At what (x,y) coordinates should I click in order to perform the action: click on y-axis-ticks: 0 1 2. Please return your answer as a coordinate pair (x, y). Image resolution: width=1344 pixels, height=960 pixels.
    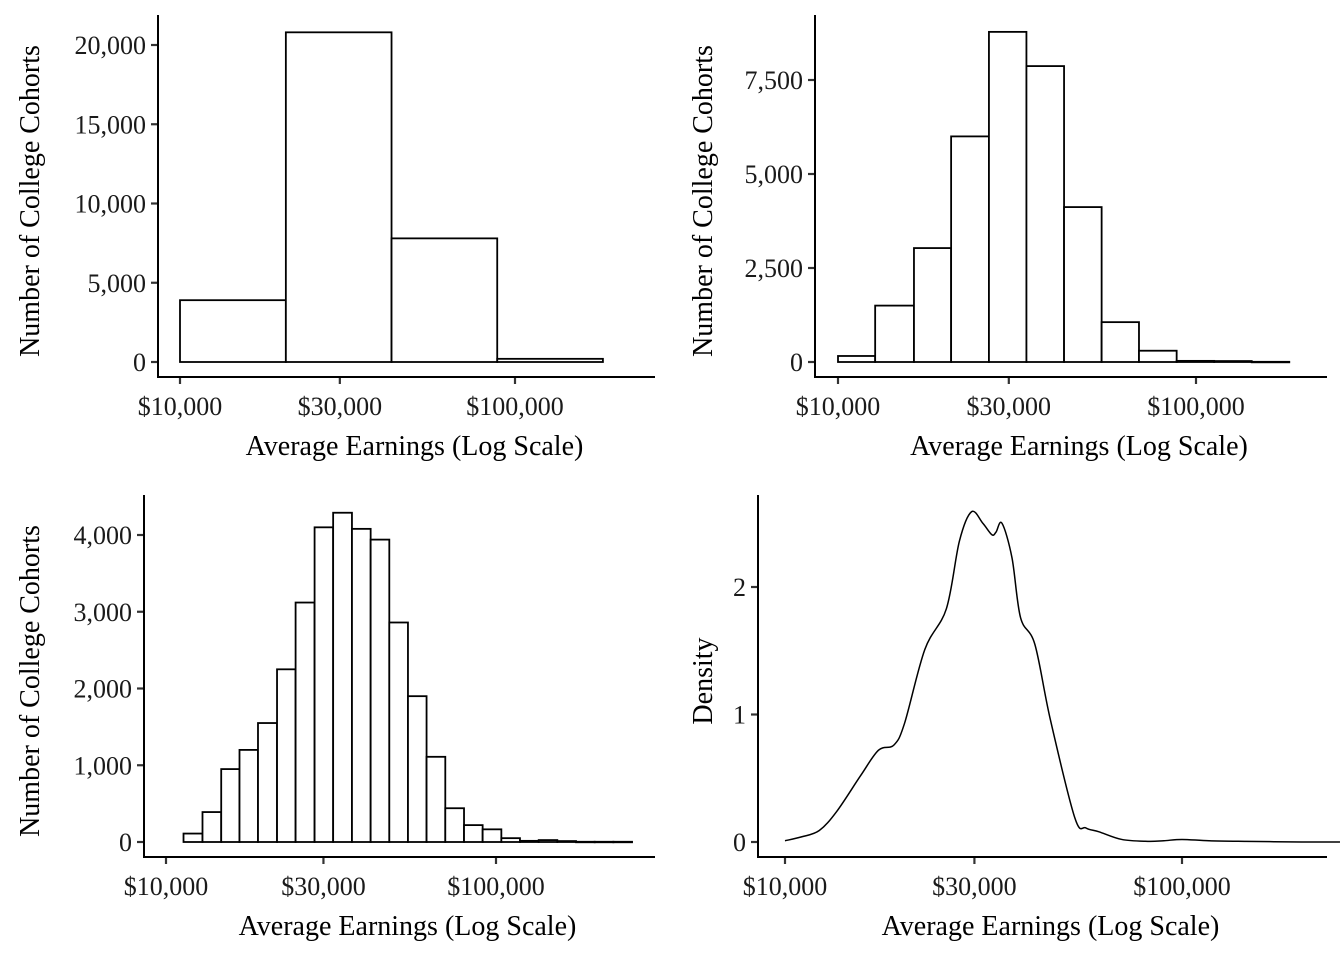
    Looking at the image, I should click on (745, 715).